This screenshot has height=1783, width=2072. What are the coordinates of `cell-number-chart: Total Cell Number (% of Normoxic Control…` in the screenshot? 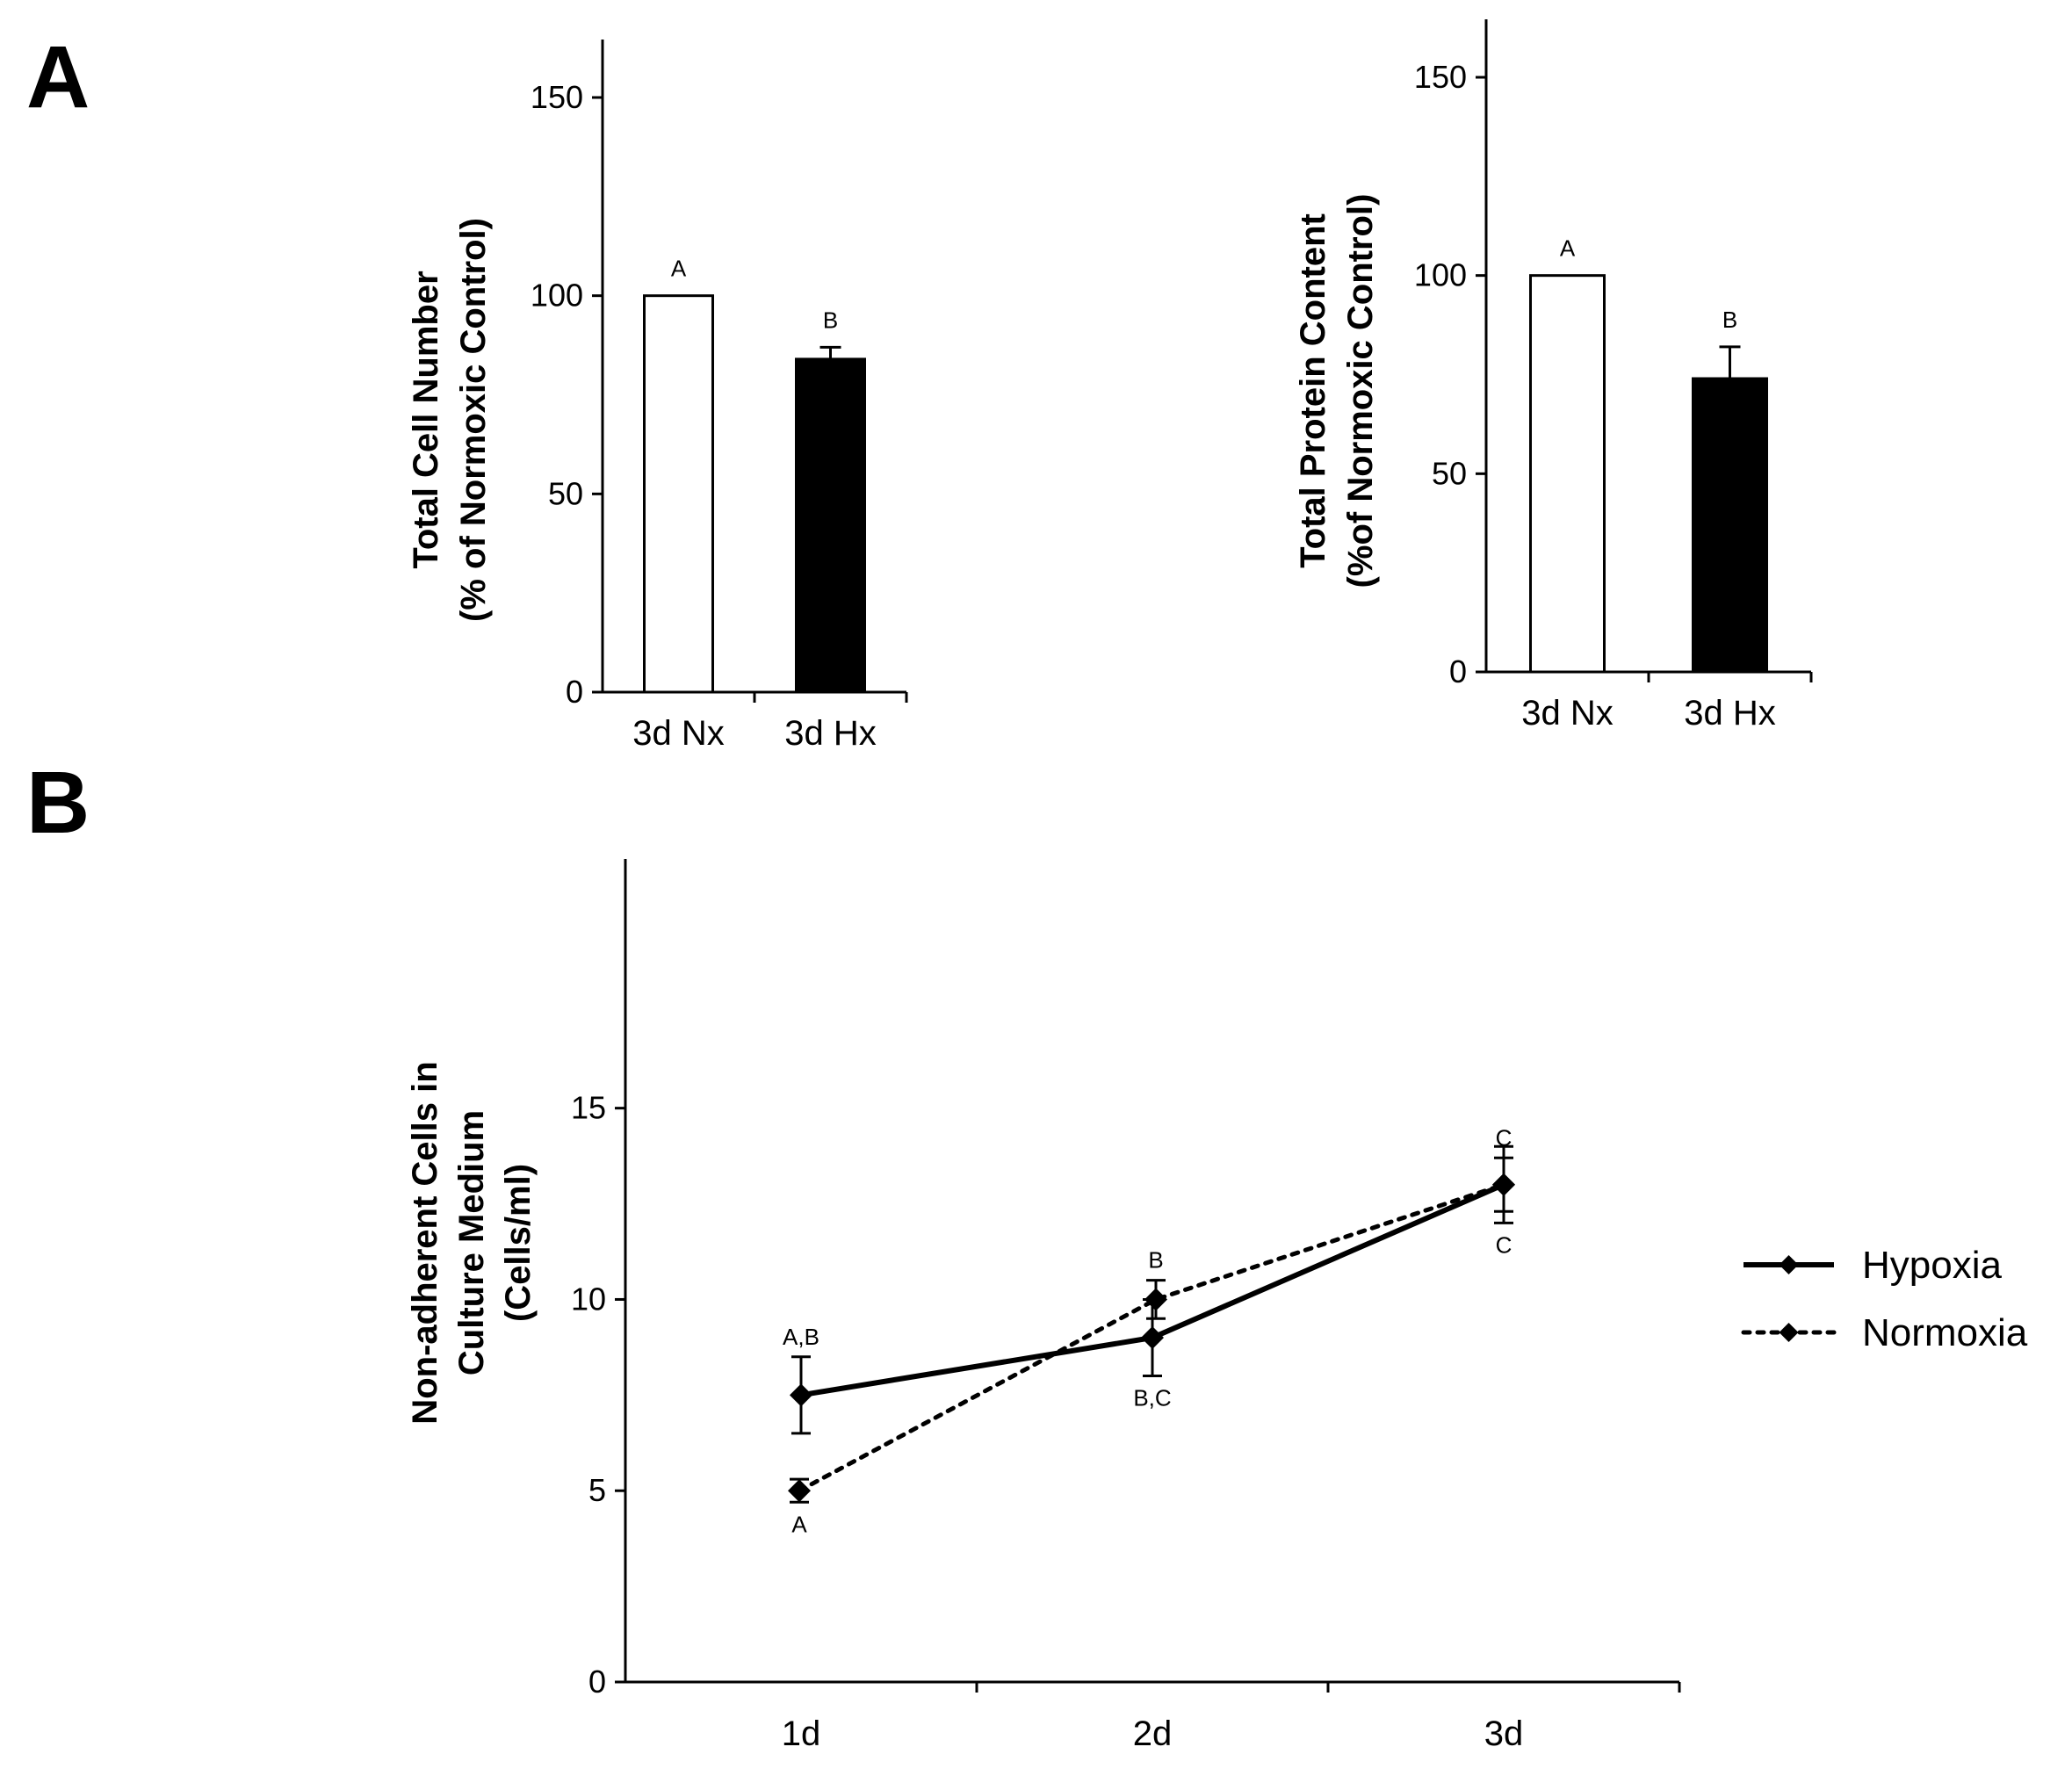 It's located at (658, 396).